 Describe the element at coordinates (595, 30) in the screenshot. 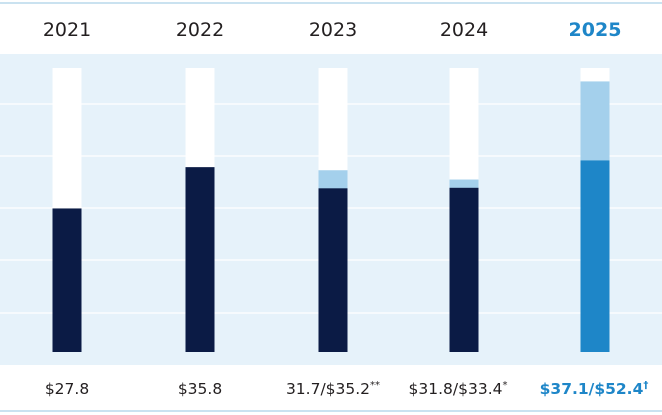

I see `category-label: 2025` at that location.